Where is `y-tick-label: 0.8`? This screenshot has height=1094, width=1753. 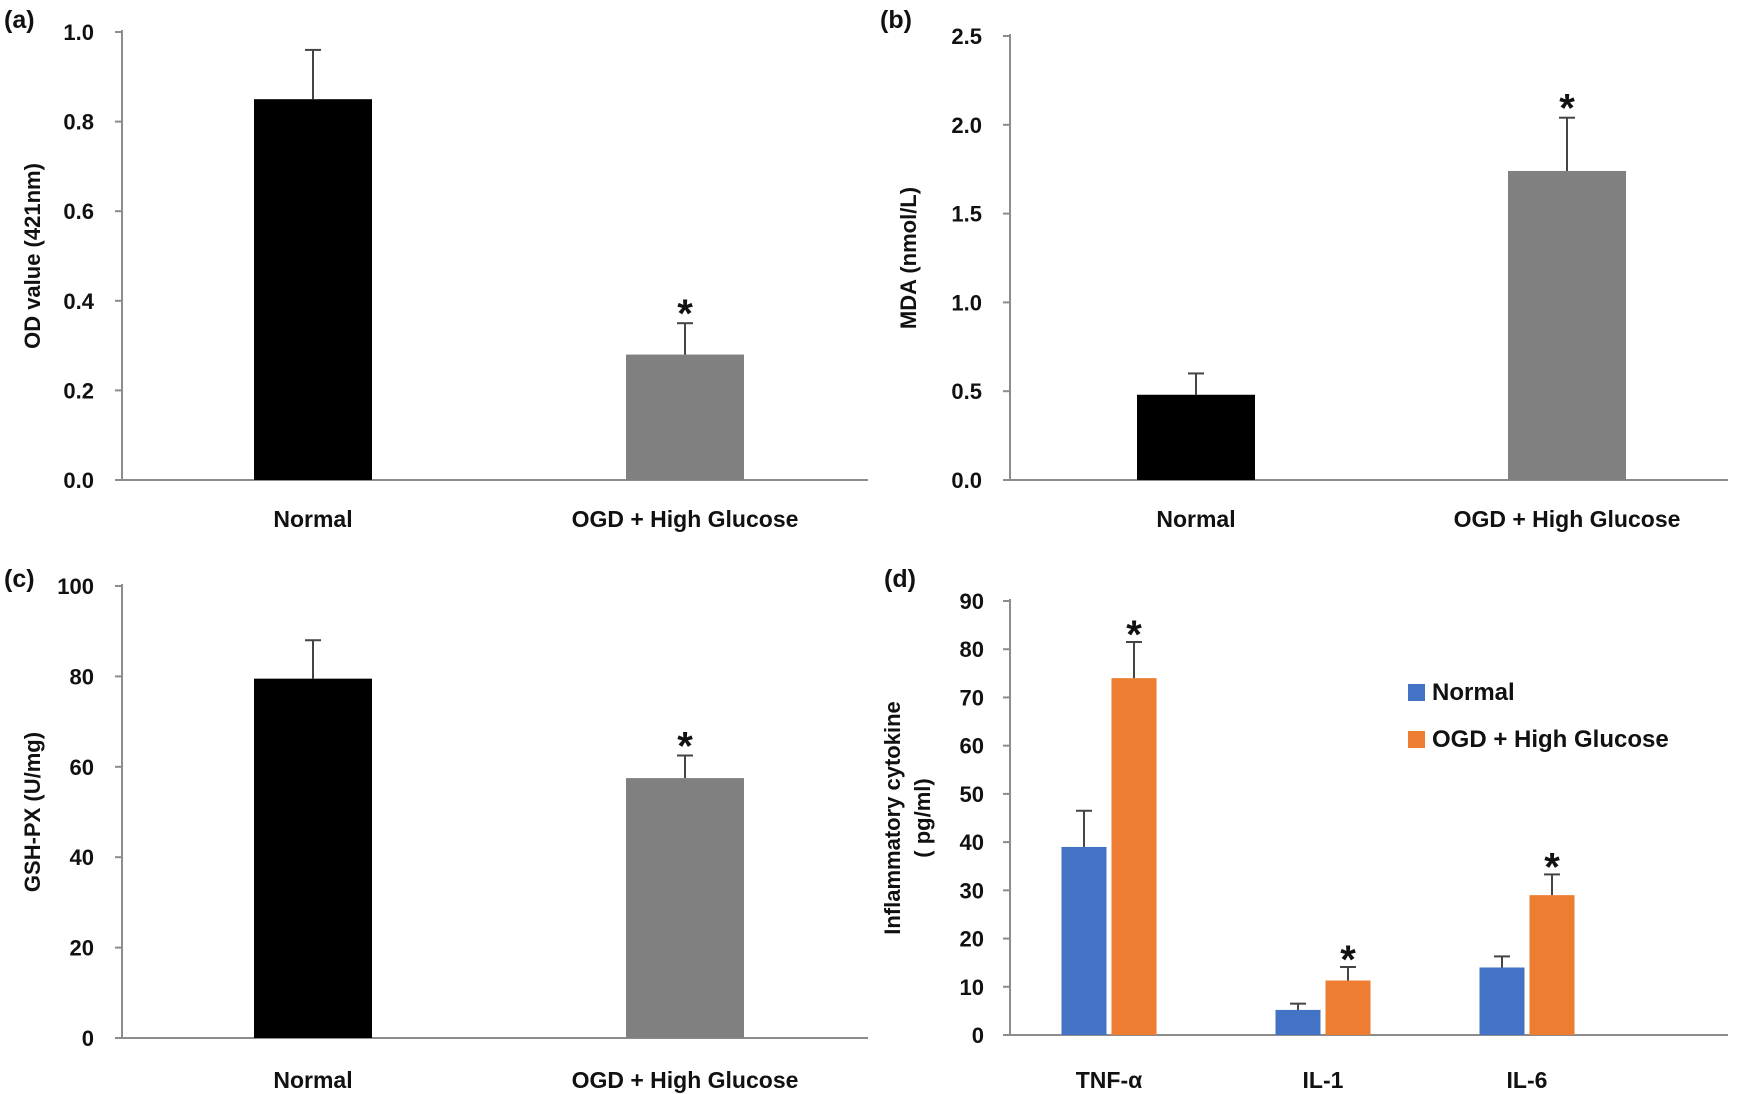
y-tick-label: 0.8 is located at coordinates (78, 122).